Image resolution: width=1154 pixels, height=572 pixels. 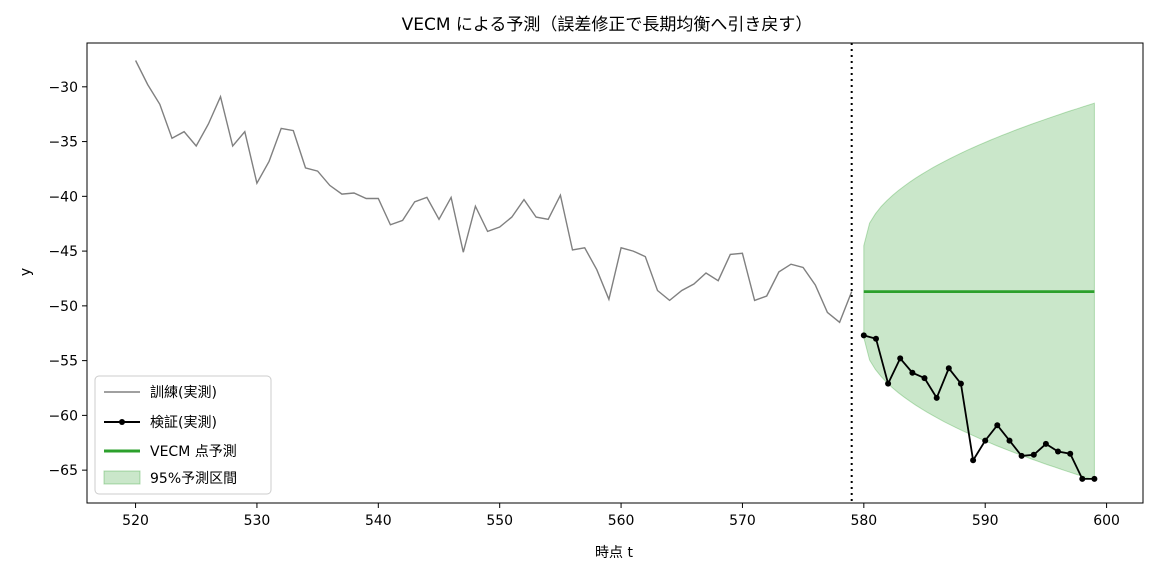 What do you see at coordinates (122, 477) in the screenshot?
I see `legend-swatch-interval` at bounding box center [122, 477].